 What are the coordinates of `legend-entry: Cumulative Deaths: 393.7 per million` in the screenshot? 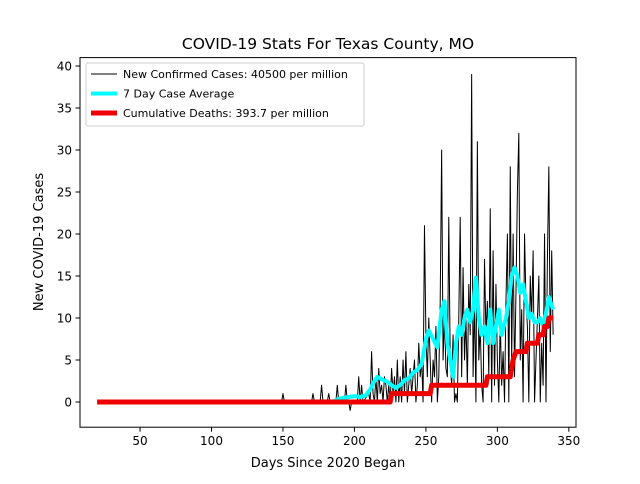 It's located at (226, 113).